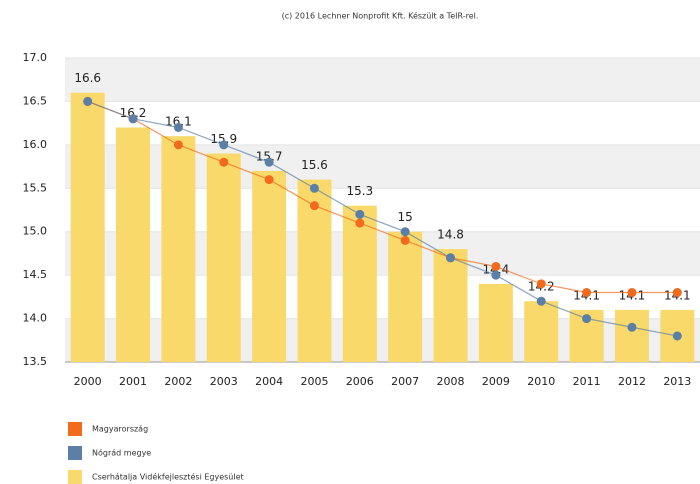 This screenshot has height=484, width=700. What do you see at coordinates (314, 381) in the screenshot?
I see `x-tick-label: 2005` at bounding box center [314, 381].